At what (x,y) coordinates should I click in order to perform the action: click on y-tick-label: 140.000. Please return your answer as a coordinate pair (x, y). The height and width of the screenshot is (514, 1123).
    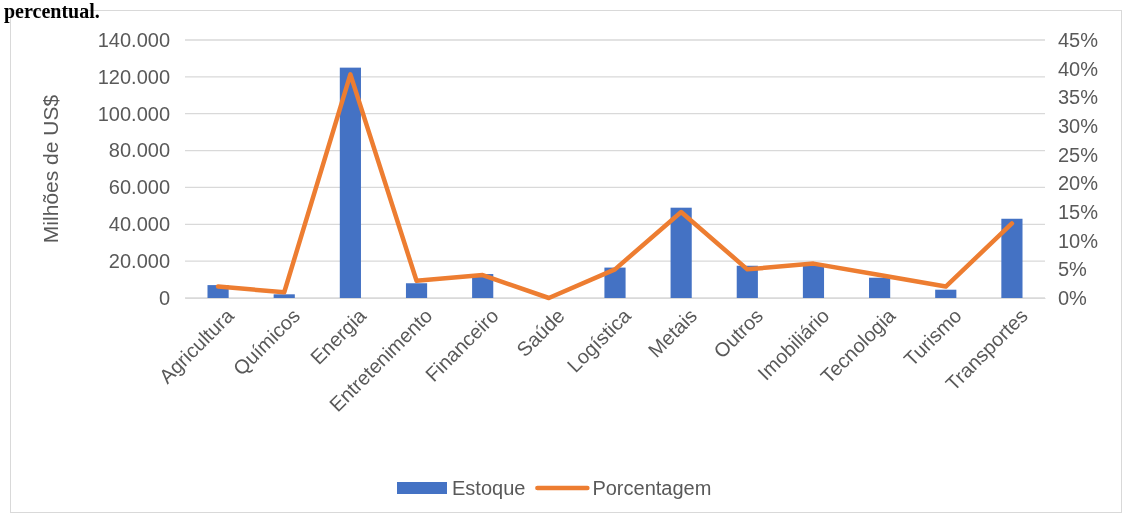
    Looking at the image, I should click on (133, 39).